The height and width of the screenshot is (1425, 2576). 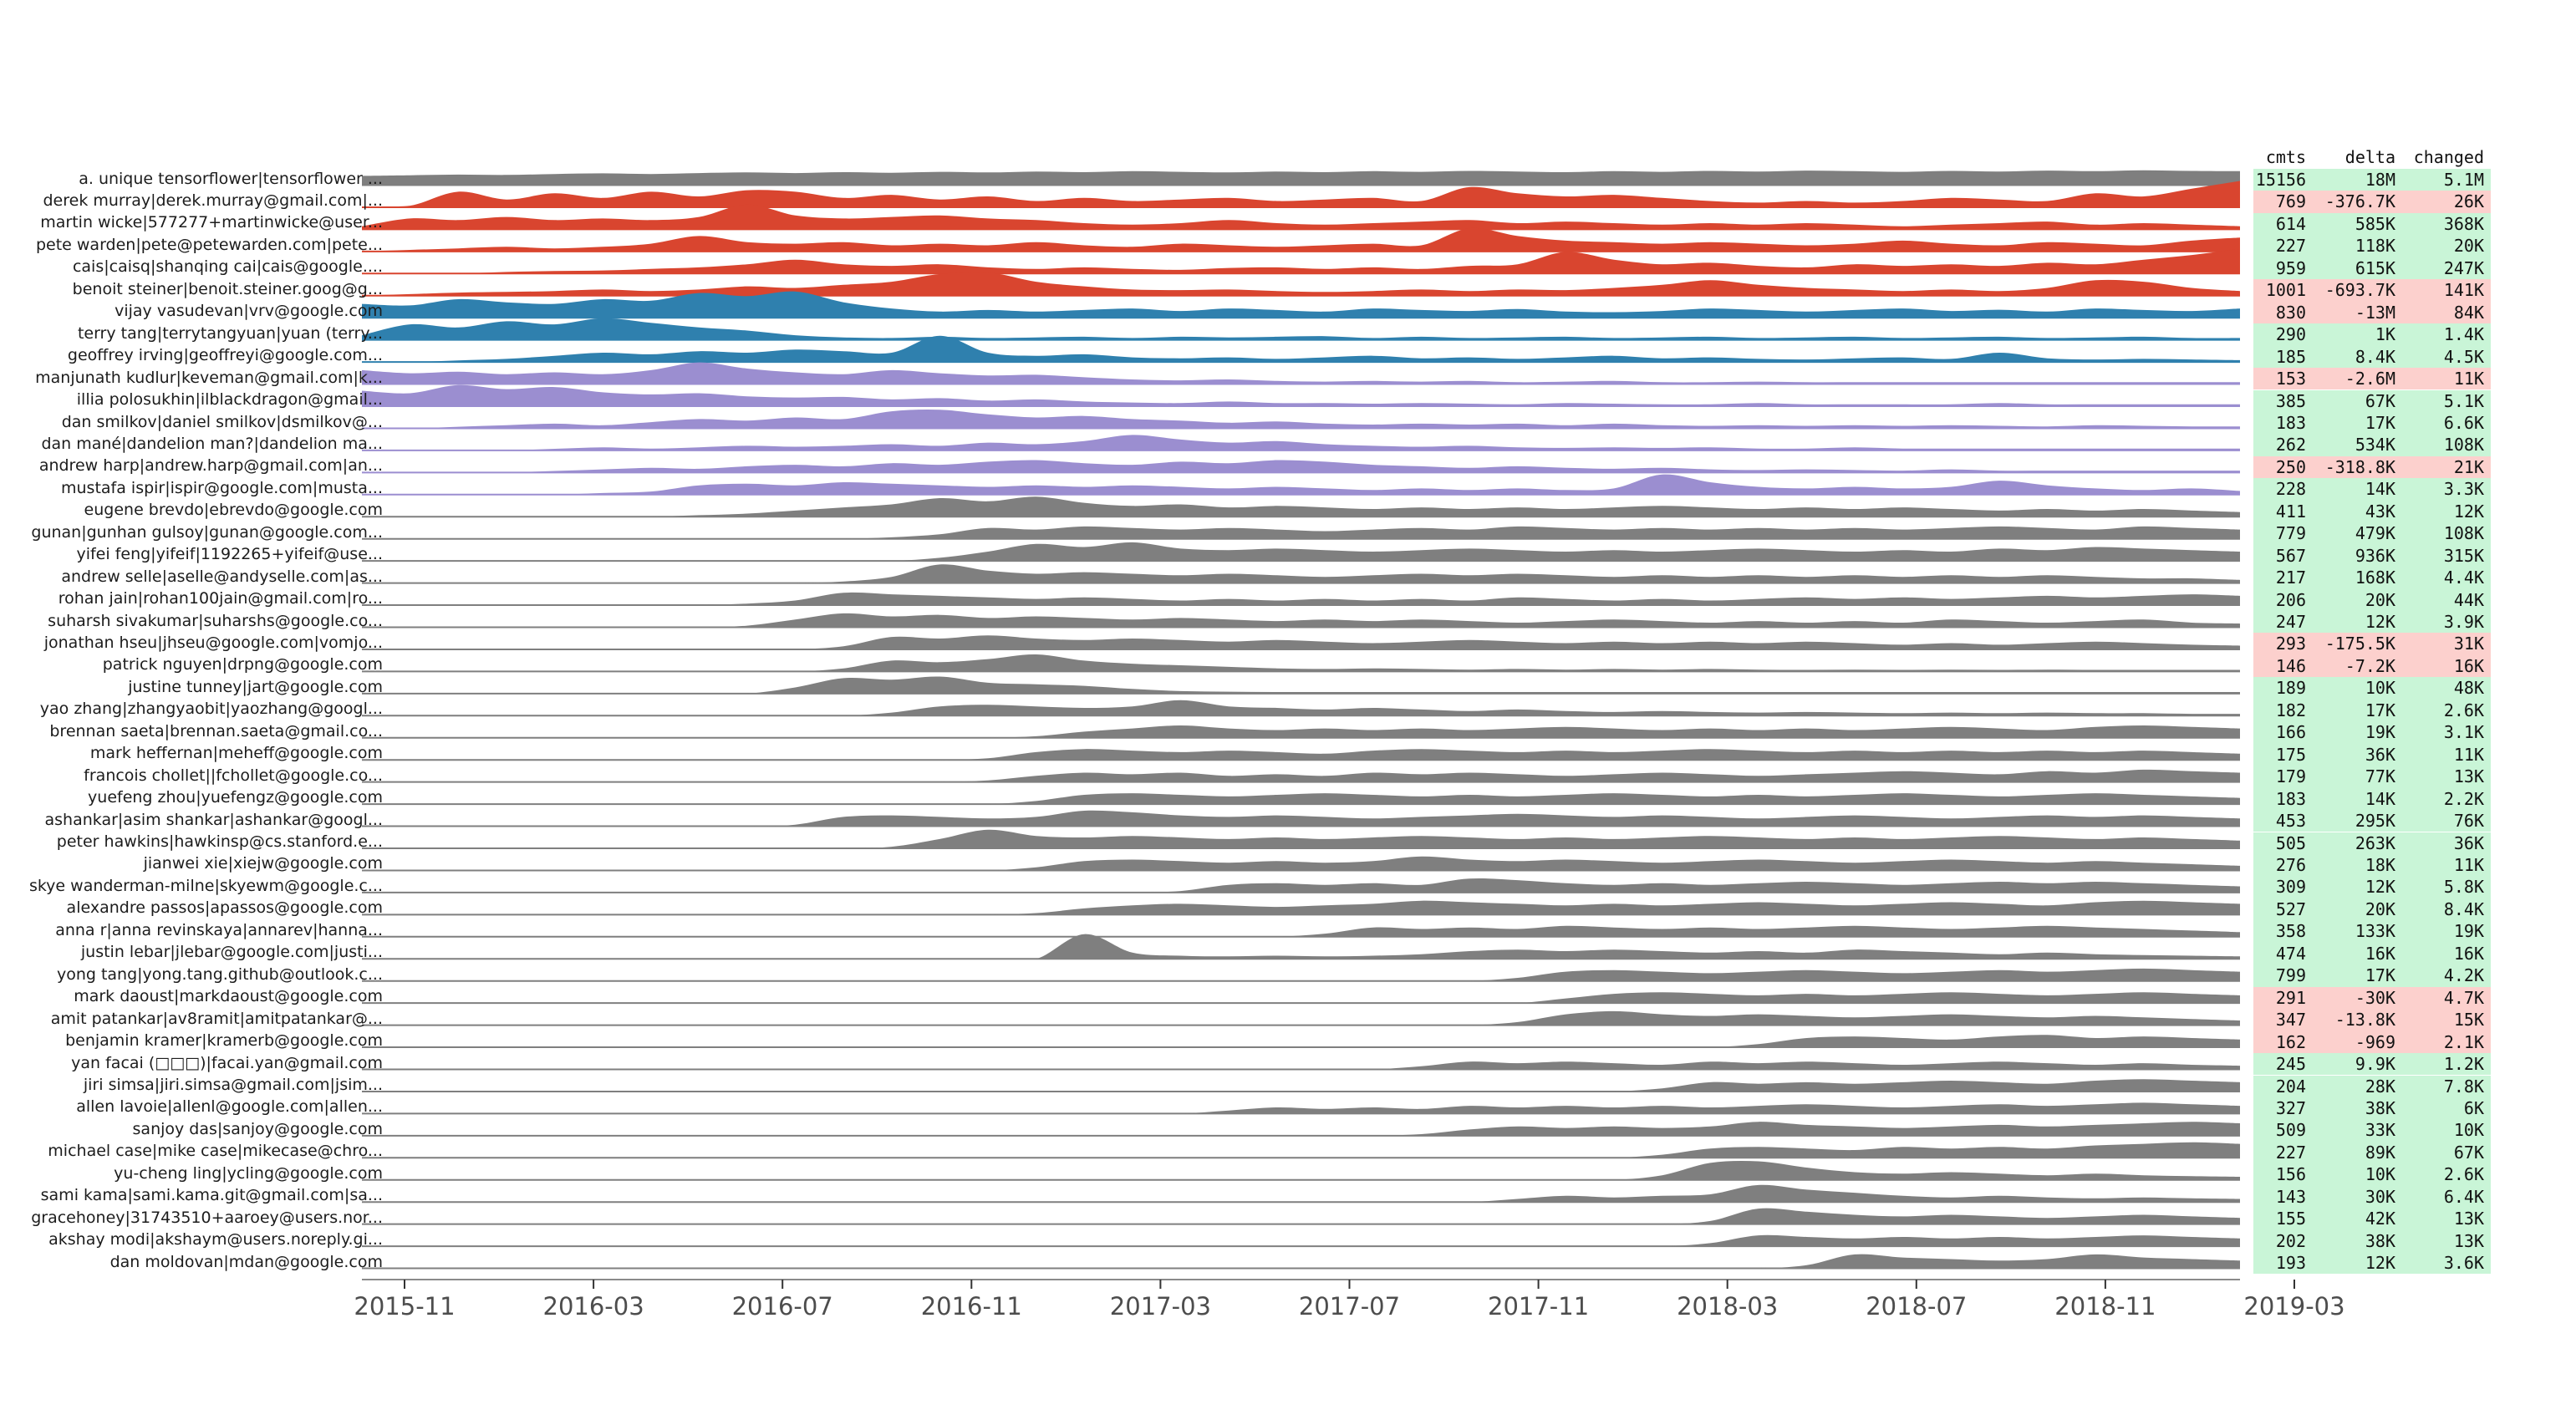 What do you see at coordinates (2463, 334) in the screenshot?
I see `changed-value: 1.4K` at bounding box center [2463, 334].